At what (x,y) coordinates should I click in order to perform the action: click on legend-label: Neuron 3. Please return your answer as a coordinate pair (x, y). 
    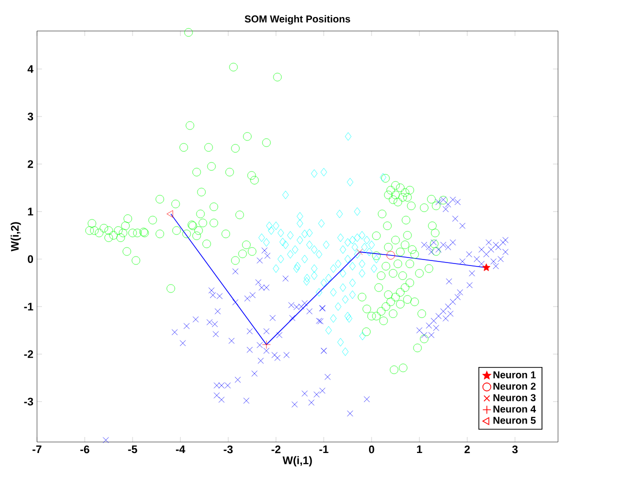
    Looking at the image, I should click on (514, 398).